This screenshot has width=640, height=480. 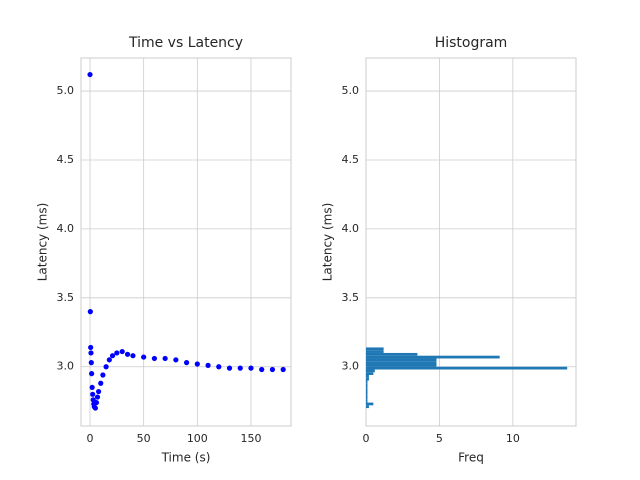 I want to click on chart-title: Time vs Latency, so click(x=185, y=43).